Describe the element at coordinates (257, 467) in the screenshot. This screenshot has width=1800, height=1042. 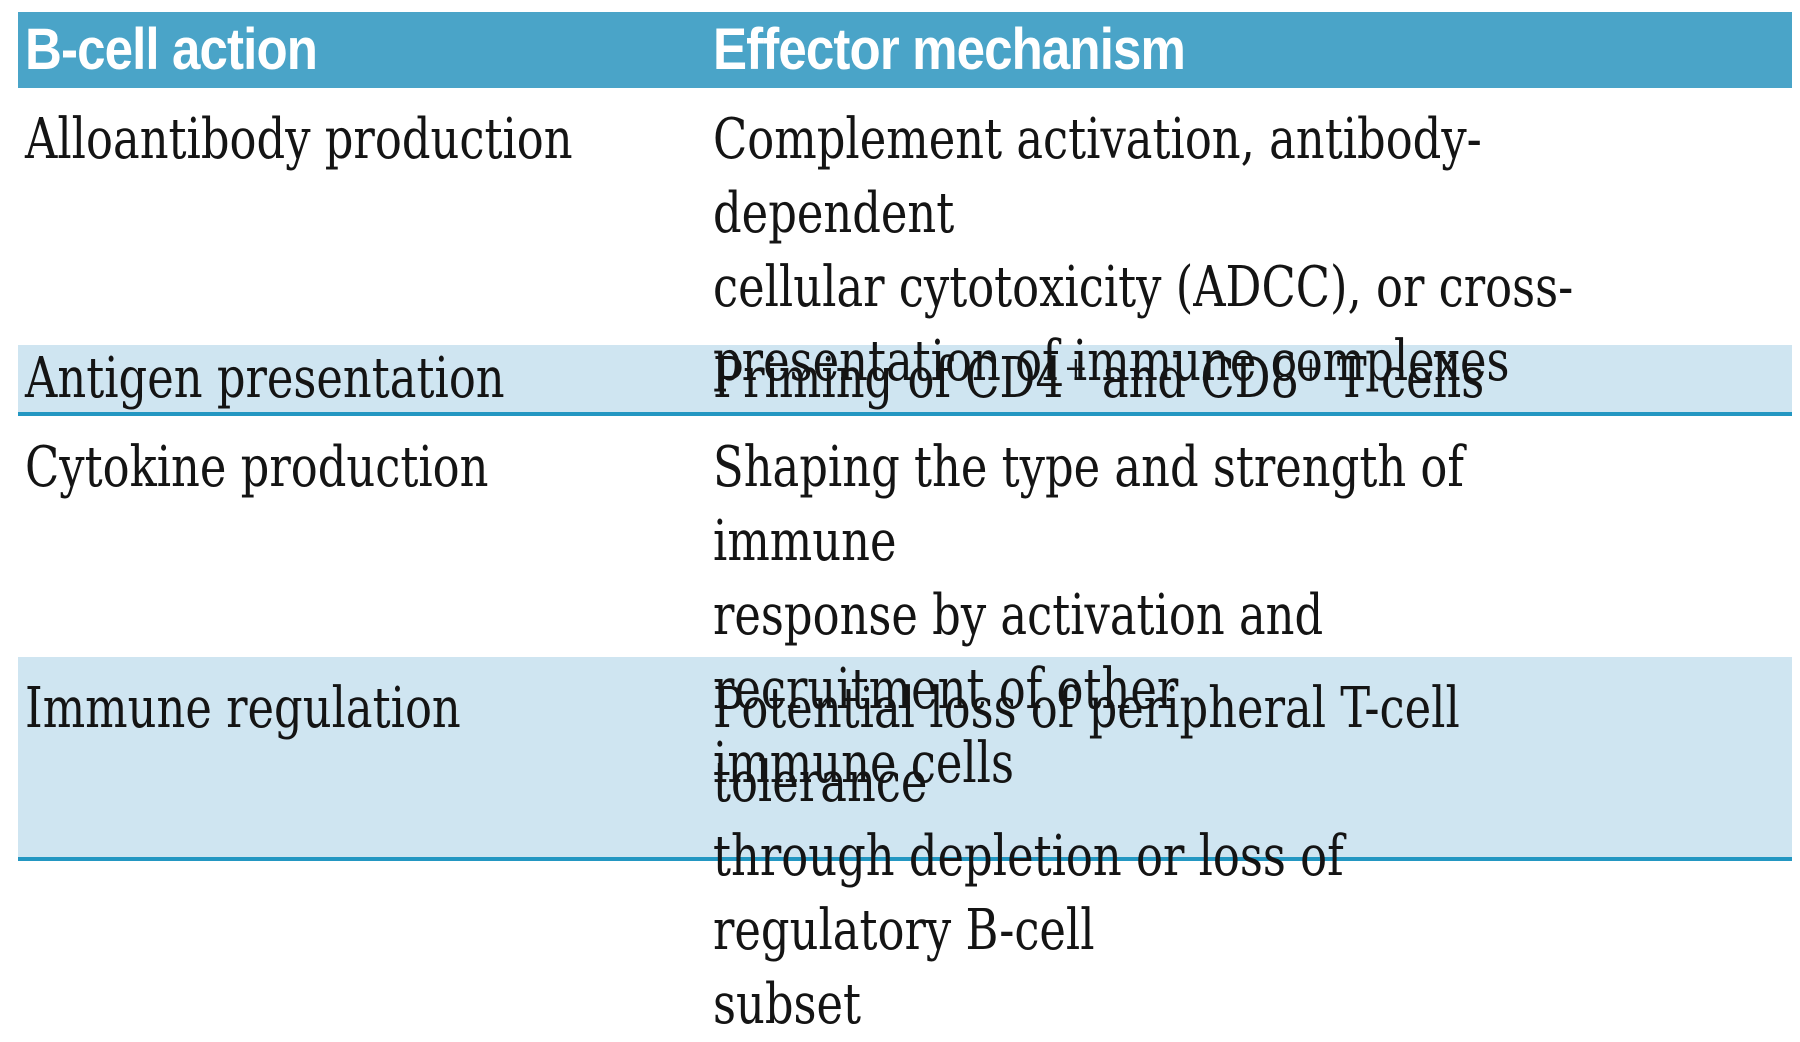
I see `action-text: Cytokine production` at that location.